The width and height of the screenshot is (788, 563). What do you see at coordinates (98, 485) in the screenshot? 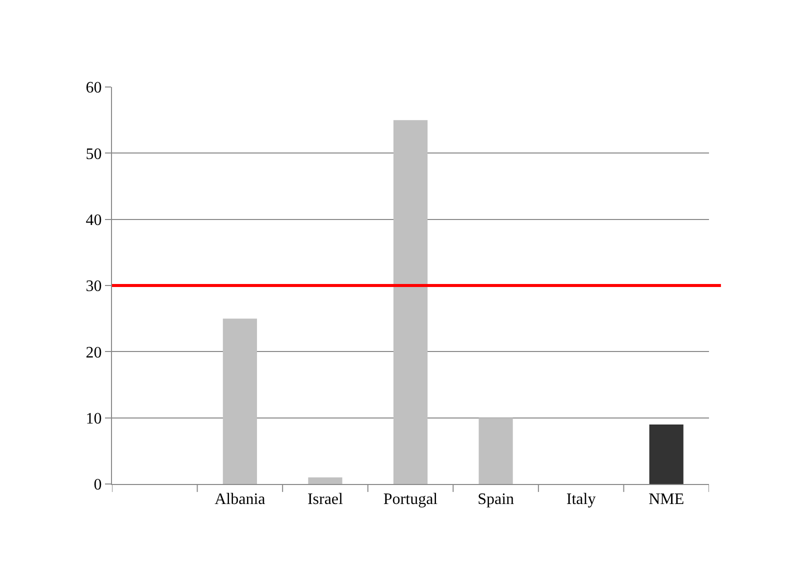
I see `y-tick-label: 0` at bounding box center [98, 485].